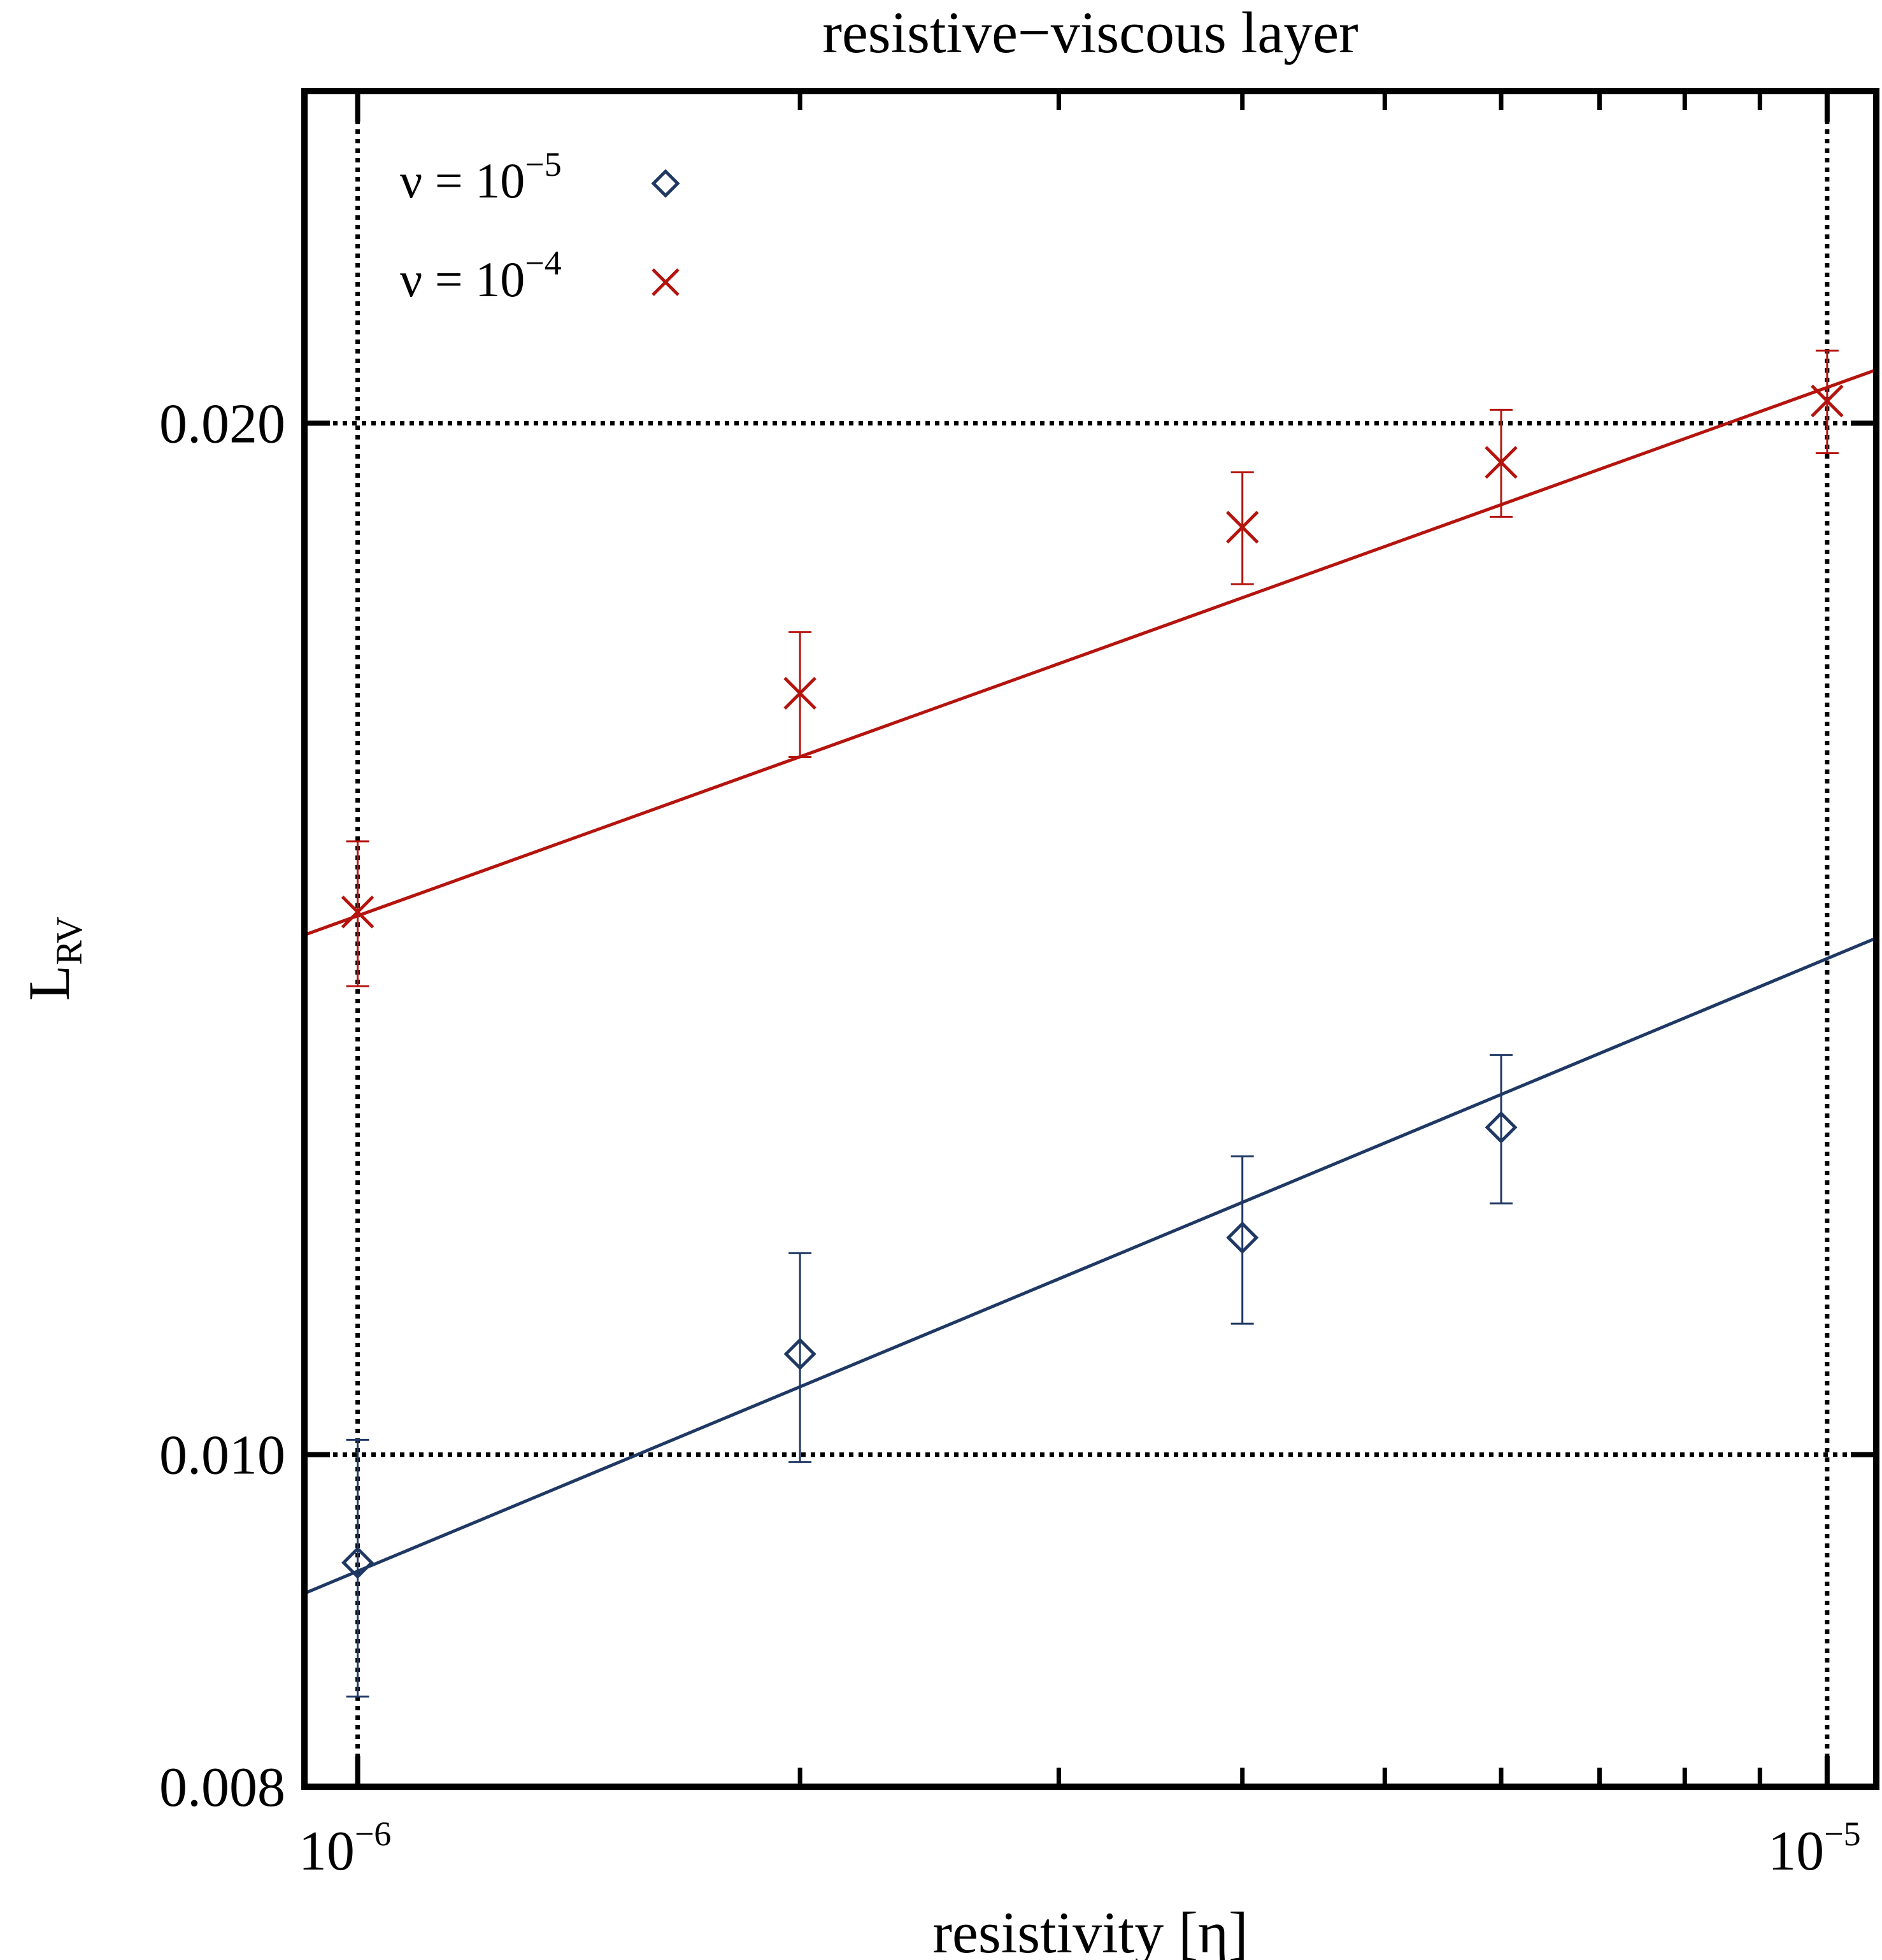 This screenshot has height=1960, width=1882. What do you see at coordinates (222, 1788) in the screenshot?
I see `y-tick-label-0: 0.008` at bounding box center [222, 1788].